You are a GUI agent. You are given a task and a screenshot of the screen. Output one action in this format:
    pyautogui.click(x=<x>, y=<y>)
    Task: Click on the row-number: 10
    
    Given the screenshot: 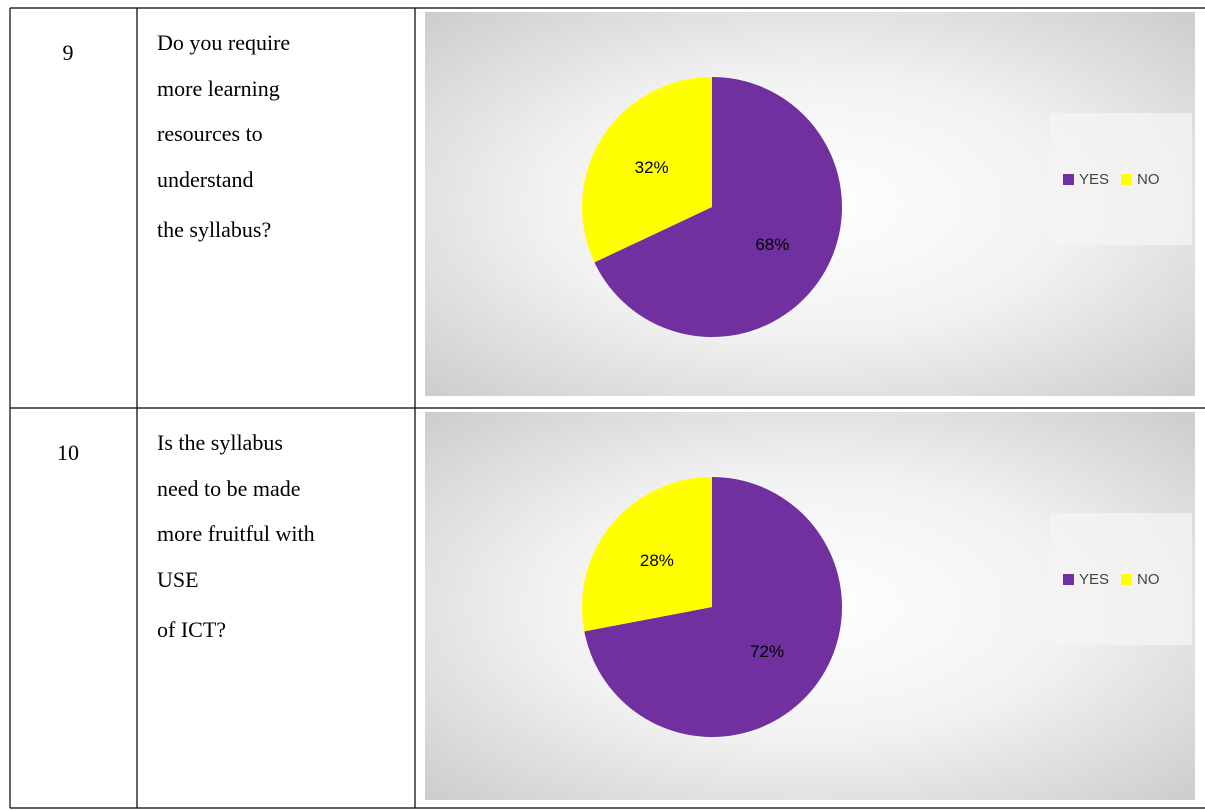 What is the action you would take?
    pyautogui.click(x=68, y=452)
    